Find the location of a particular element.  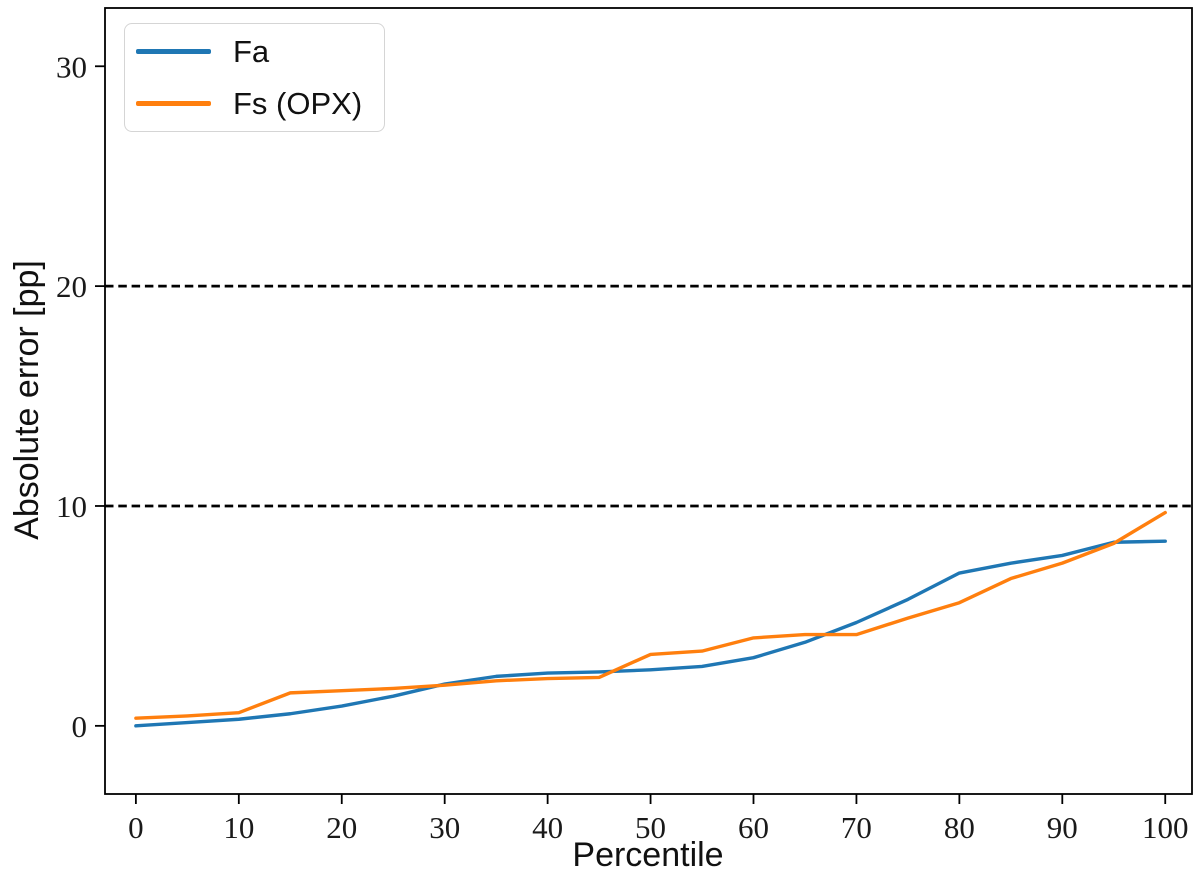

x-tick-label: 0 is located at coordinates (136, 827).